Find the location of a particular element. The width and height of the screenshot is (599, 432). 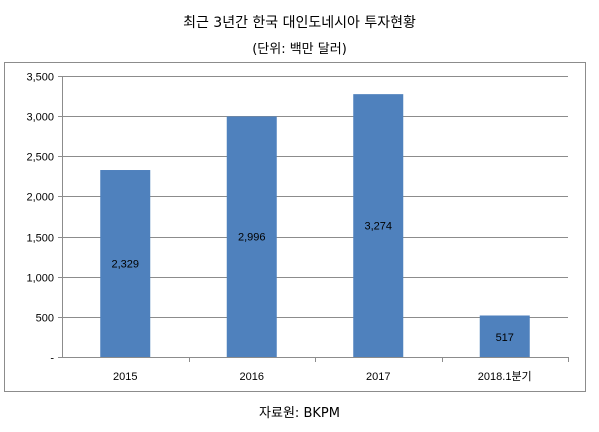

bar-2015 is located at coordinates (125, 263).